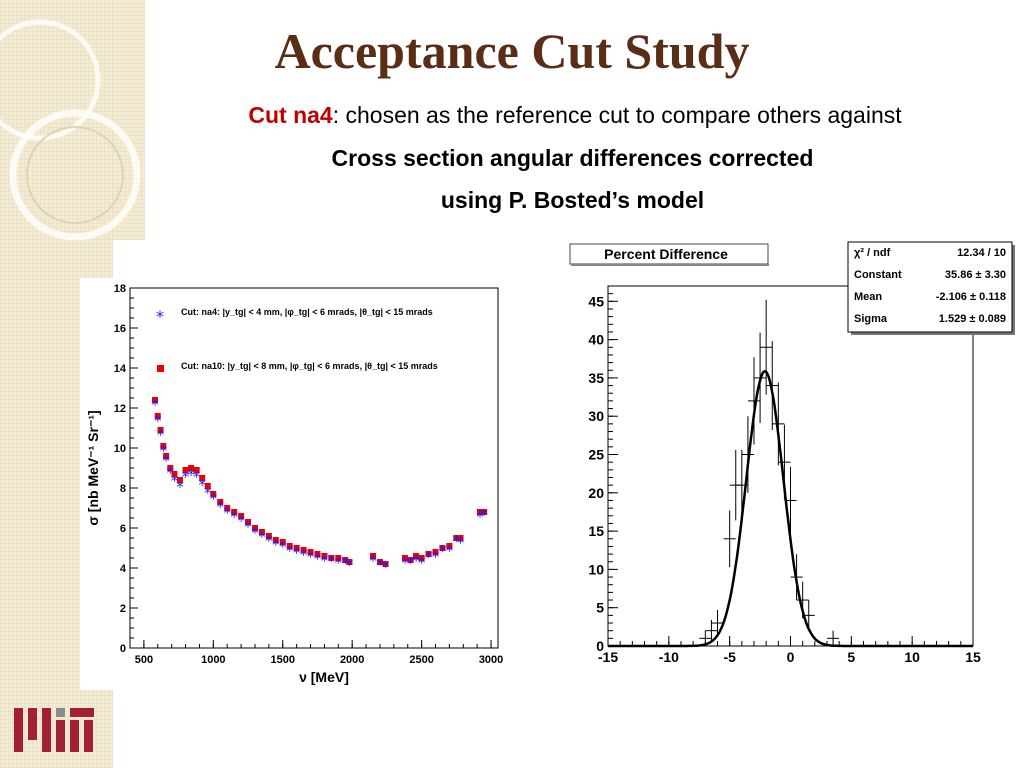  I want to click on y-tick-label: 40, so click(596, 340).